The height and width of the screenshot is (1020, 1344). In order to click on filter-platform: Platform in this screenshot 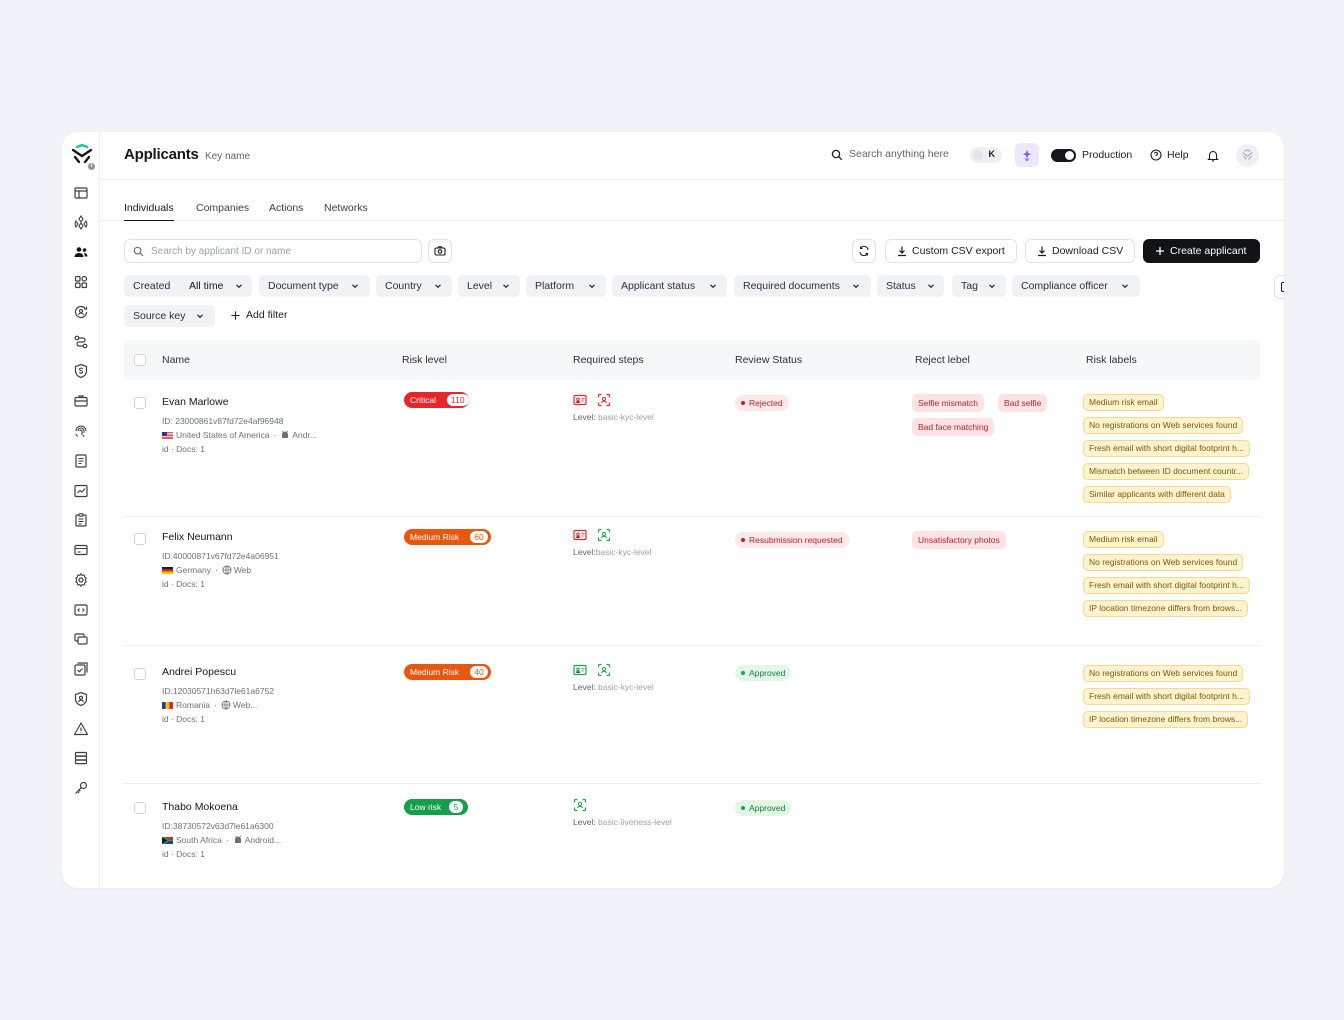, I will do `click(566, 286)`.